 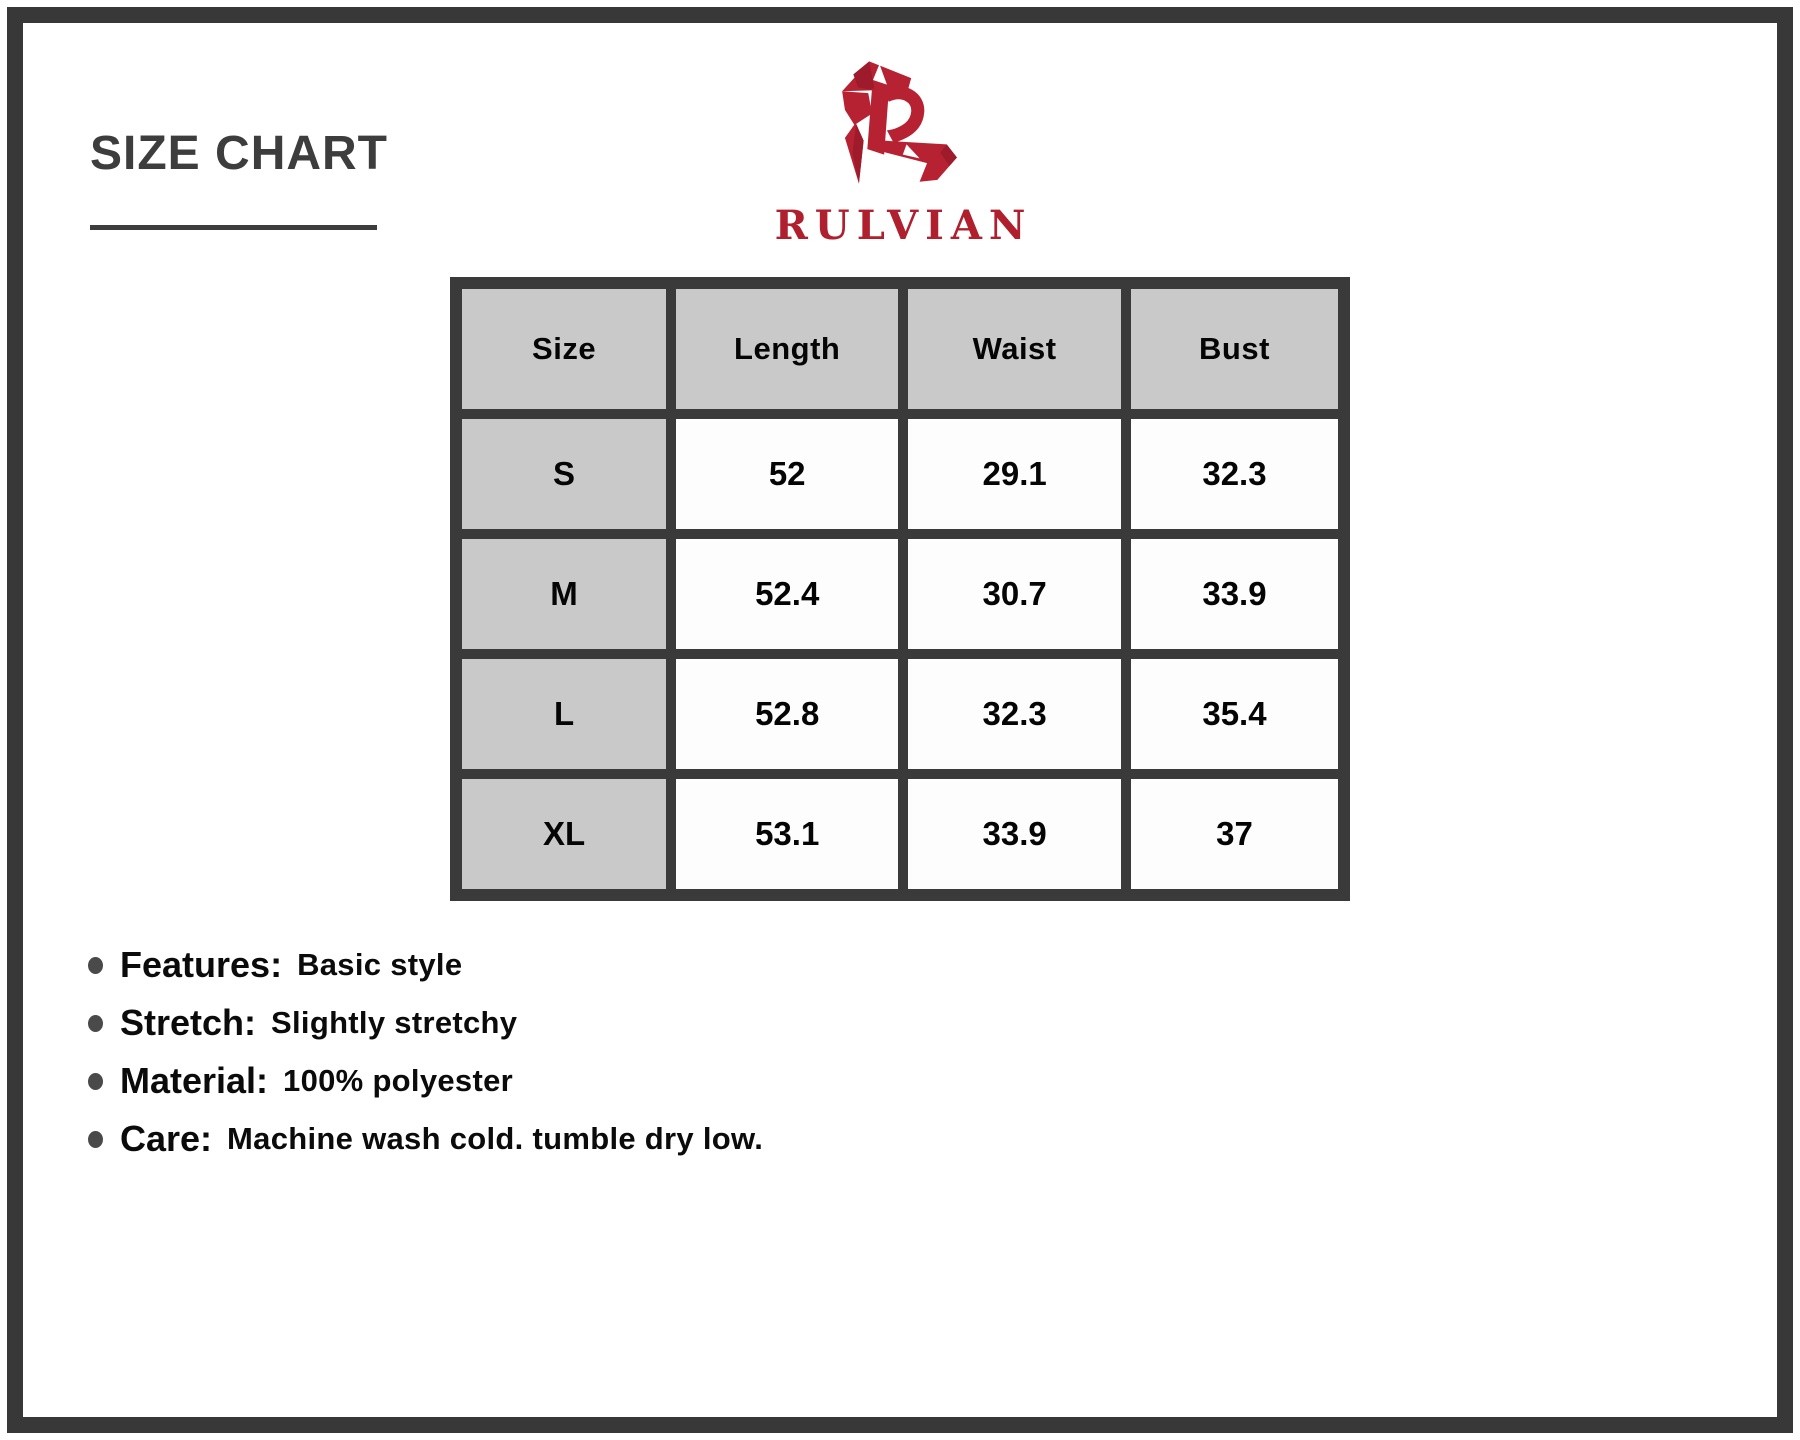 What do you see at coordinates (564, 474) in the screenshot?
I see `size-label-cell: S` at bounding box center [564, 474].